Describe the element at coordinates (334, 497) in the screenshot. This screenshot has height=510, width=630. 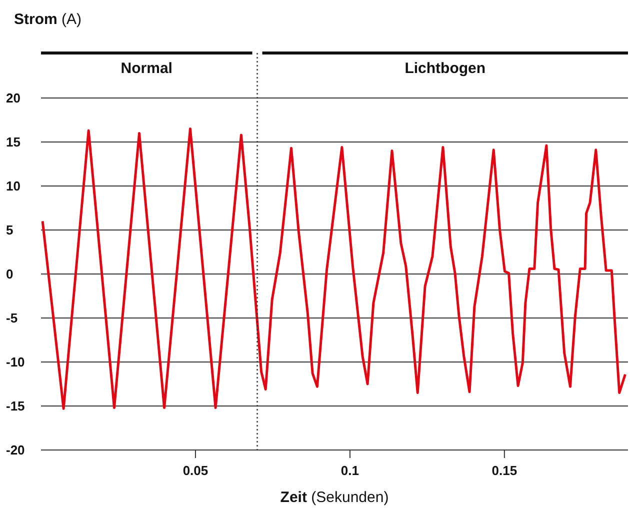
I see `x-axis-title: Zeit (Sekunden)` at that location.